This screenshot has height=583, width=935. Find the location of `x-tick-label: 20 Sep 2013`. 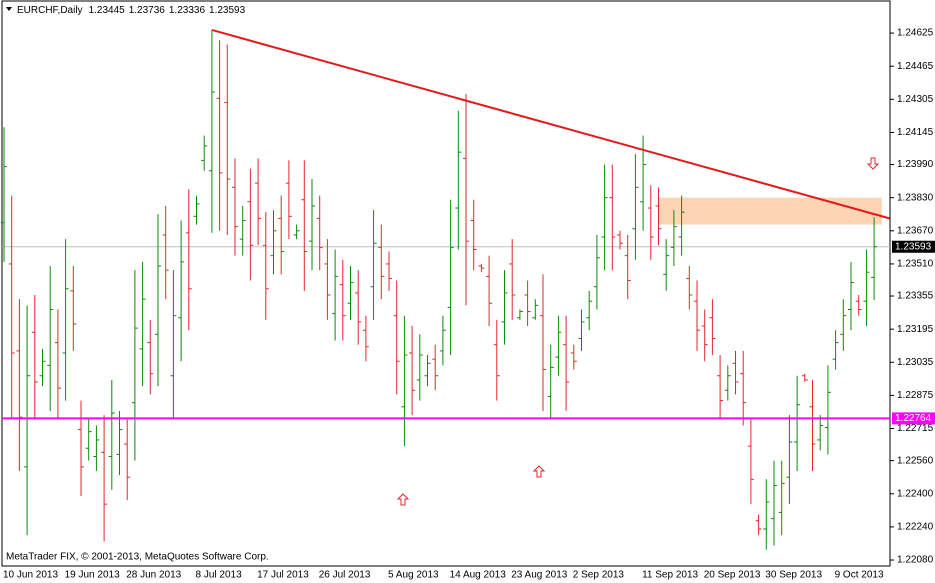

x-tick-label: 20 Sep 2013 is located at coordinates (732, 575).